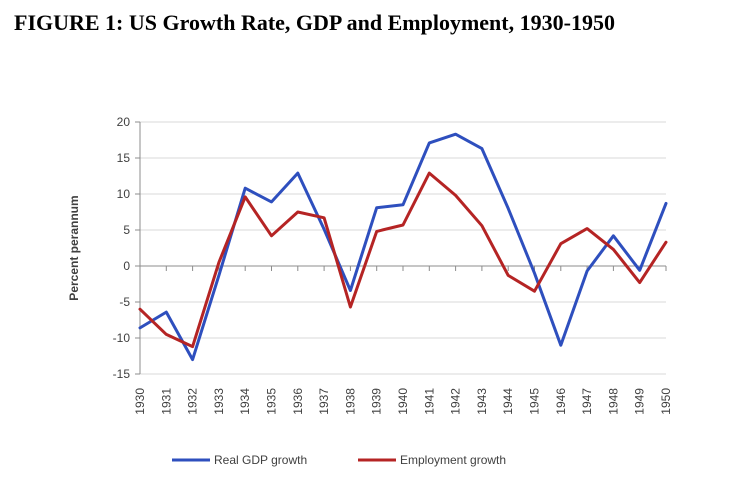 Image resolution: width=742 pixels, height=490 pixels. What do you see at coordinates (122, 338) in the screenshot?
I see `y-tick-label: -10` at bounding box center [122, 338].